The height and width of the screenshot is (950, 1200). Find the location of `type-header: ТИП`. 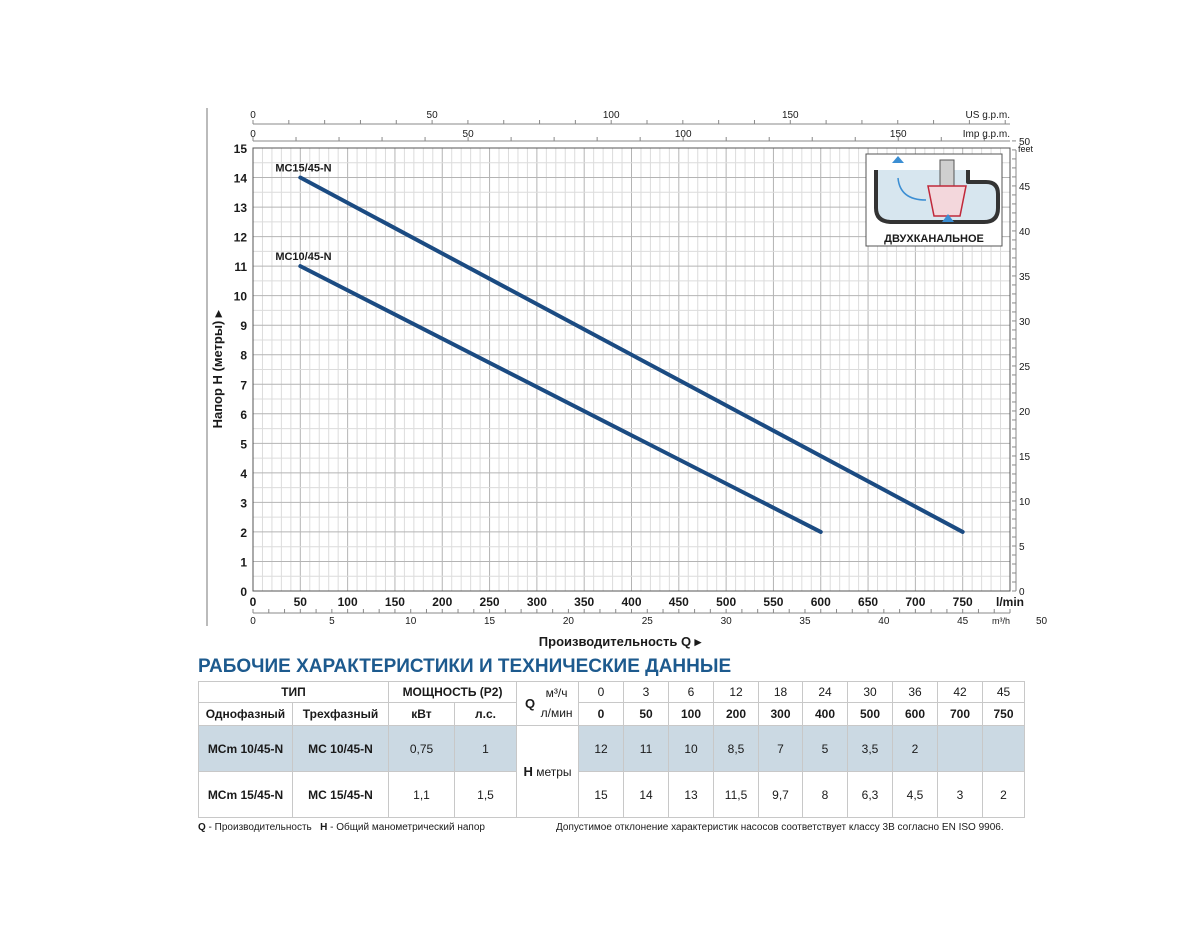

type-header: ТИП is located at coordinates (293, 692).